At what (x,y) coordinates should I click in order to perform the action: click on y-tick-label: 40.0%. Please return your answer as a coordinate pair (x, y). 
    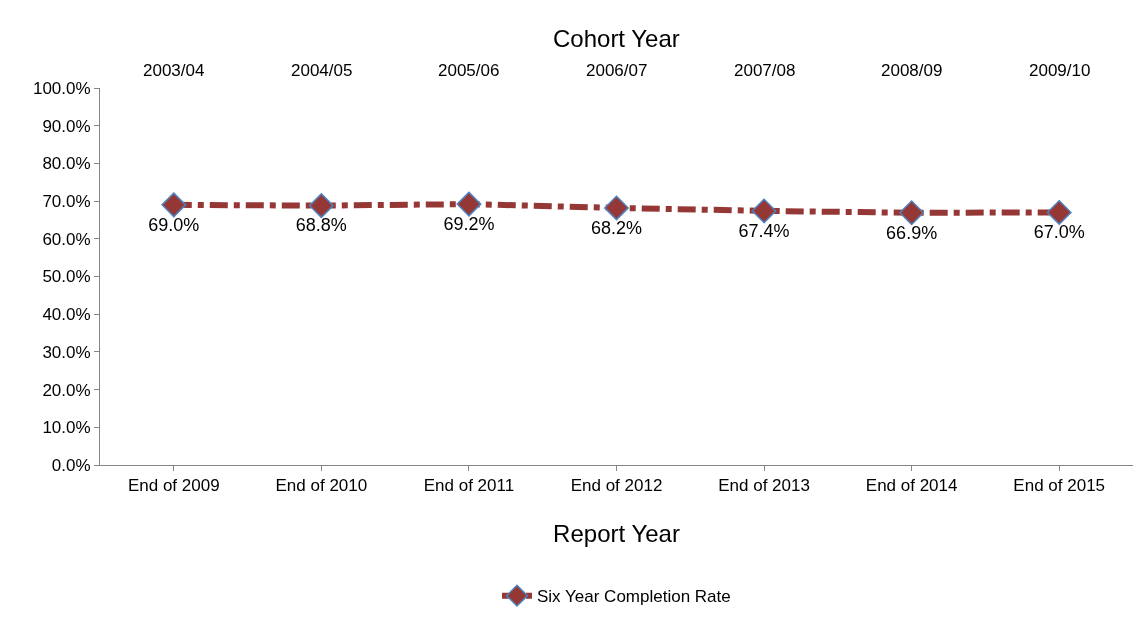
    Looking at the image, I should click on (66, 315).